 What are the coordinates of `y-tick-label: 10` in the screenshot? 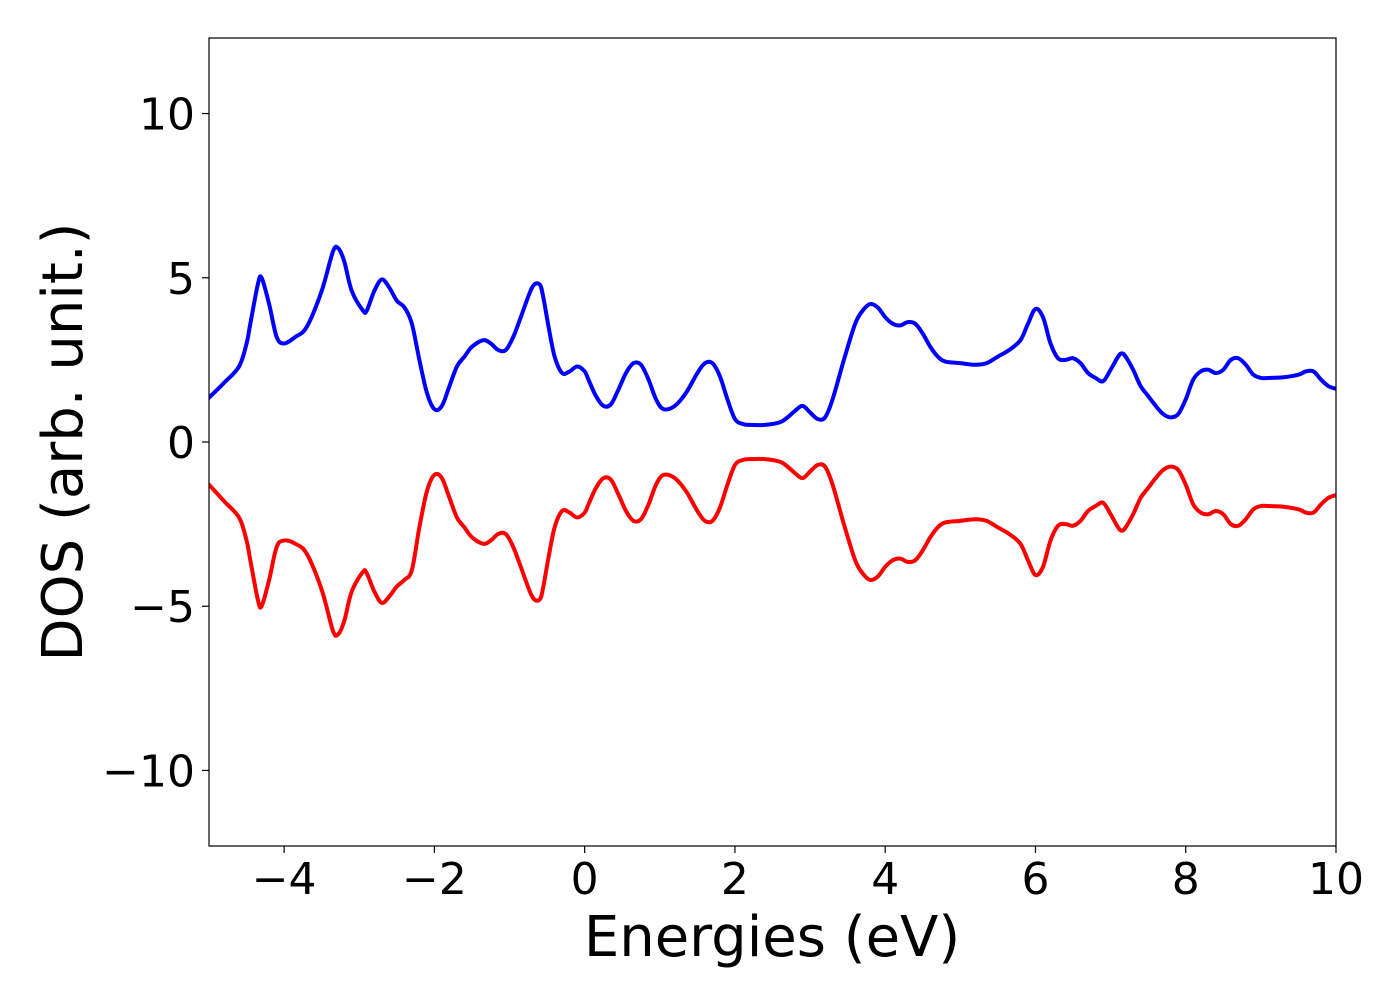 It's located at (167, 115).